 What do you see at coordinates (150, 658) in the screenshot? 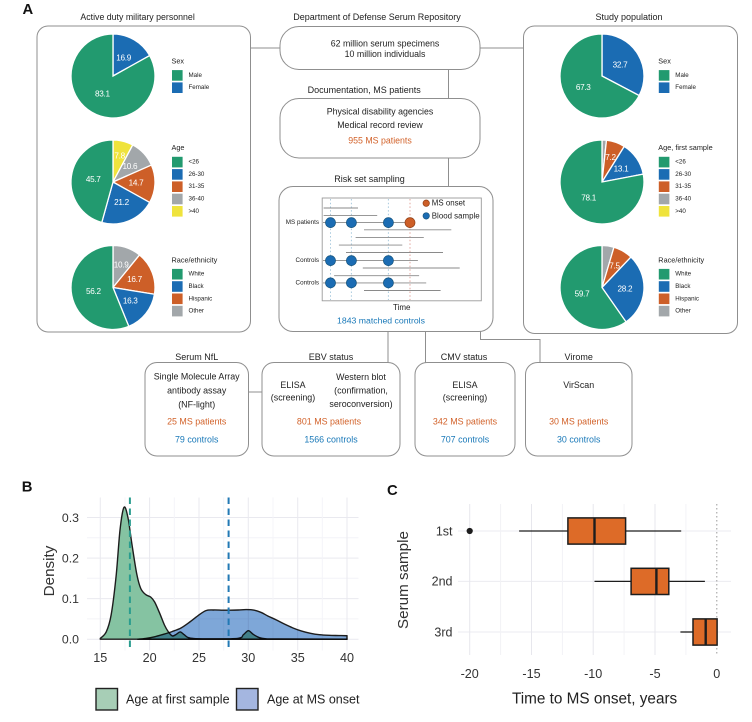
I see `svg-text: 20` at bounding box center [150, 658].